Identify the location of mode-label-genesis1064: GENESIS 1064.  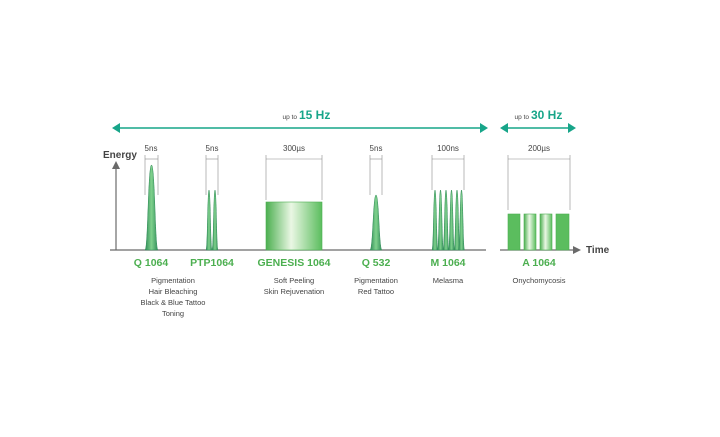
(294, 263).